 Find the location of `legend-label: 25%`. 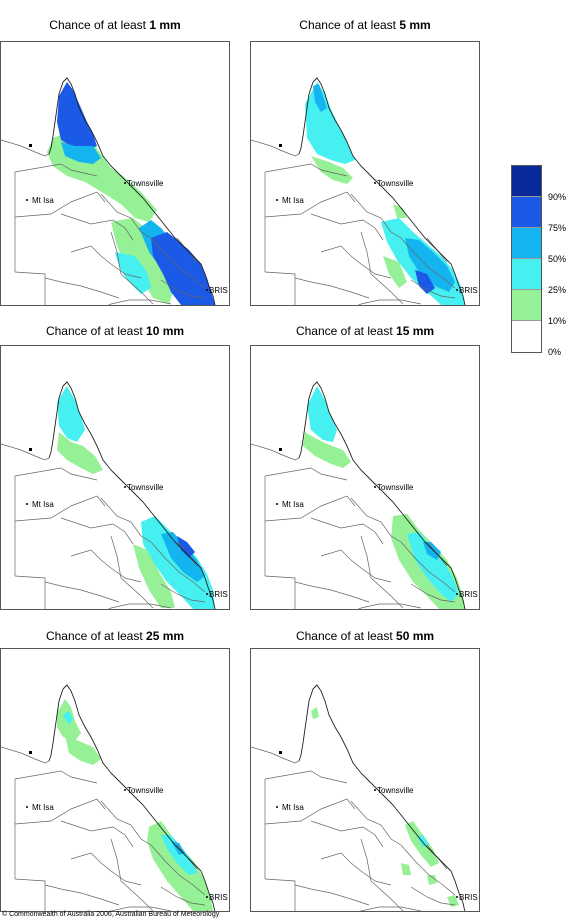

legend-label: 25% is located at coordinates (557, 290).